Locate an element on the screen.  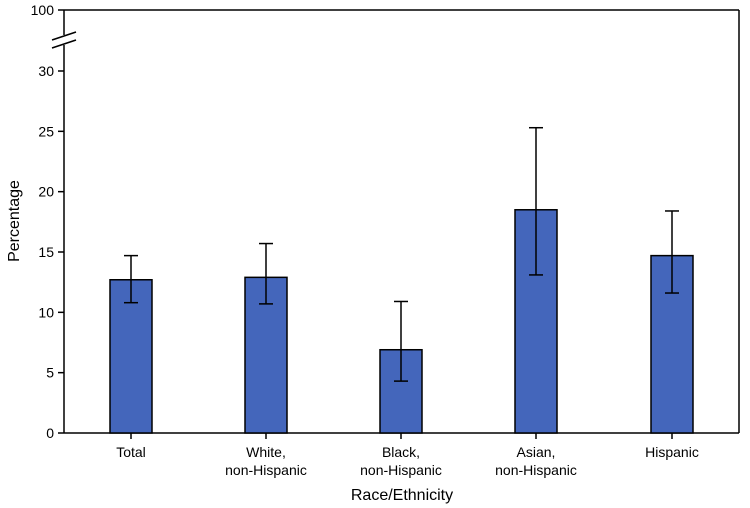
x-tick-label-line: Asian, is located at coordinates (536, 452).